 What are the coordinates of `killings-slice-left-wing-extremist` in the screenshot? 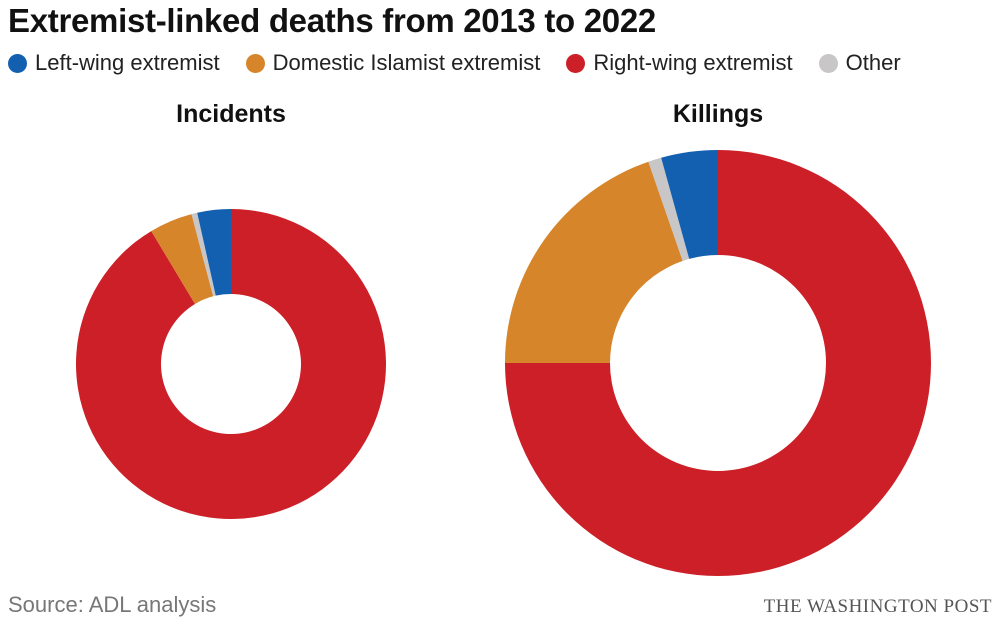 It's located at (689, 204).